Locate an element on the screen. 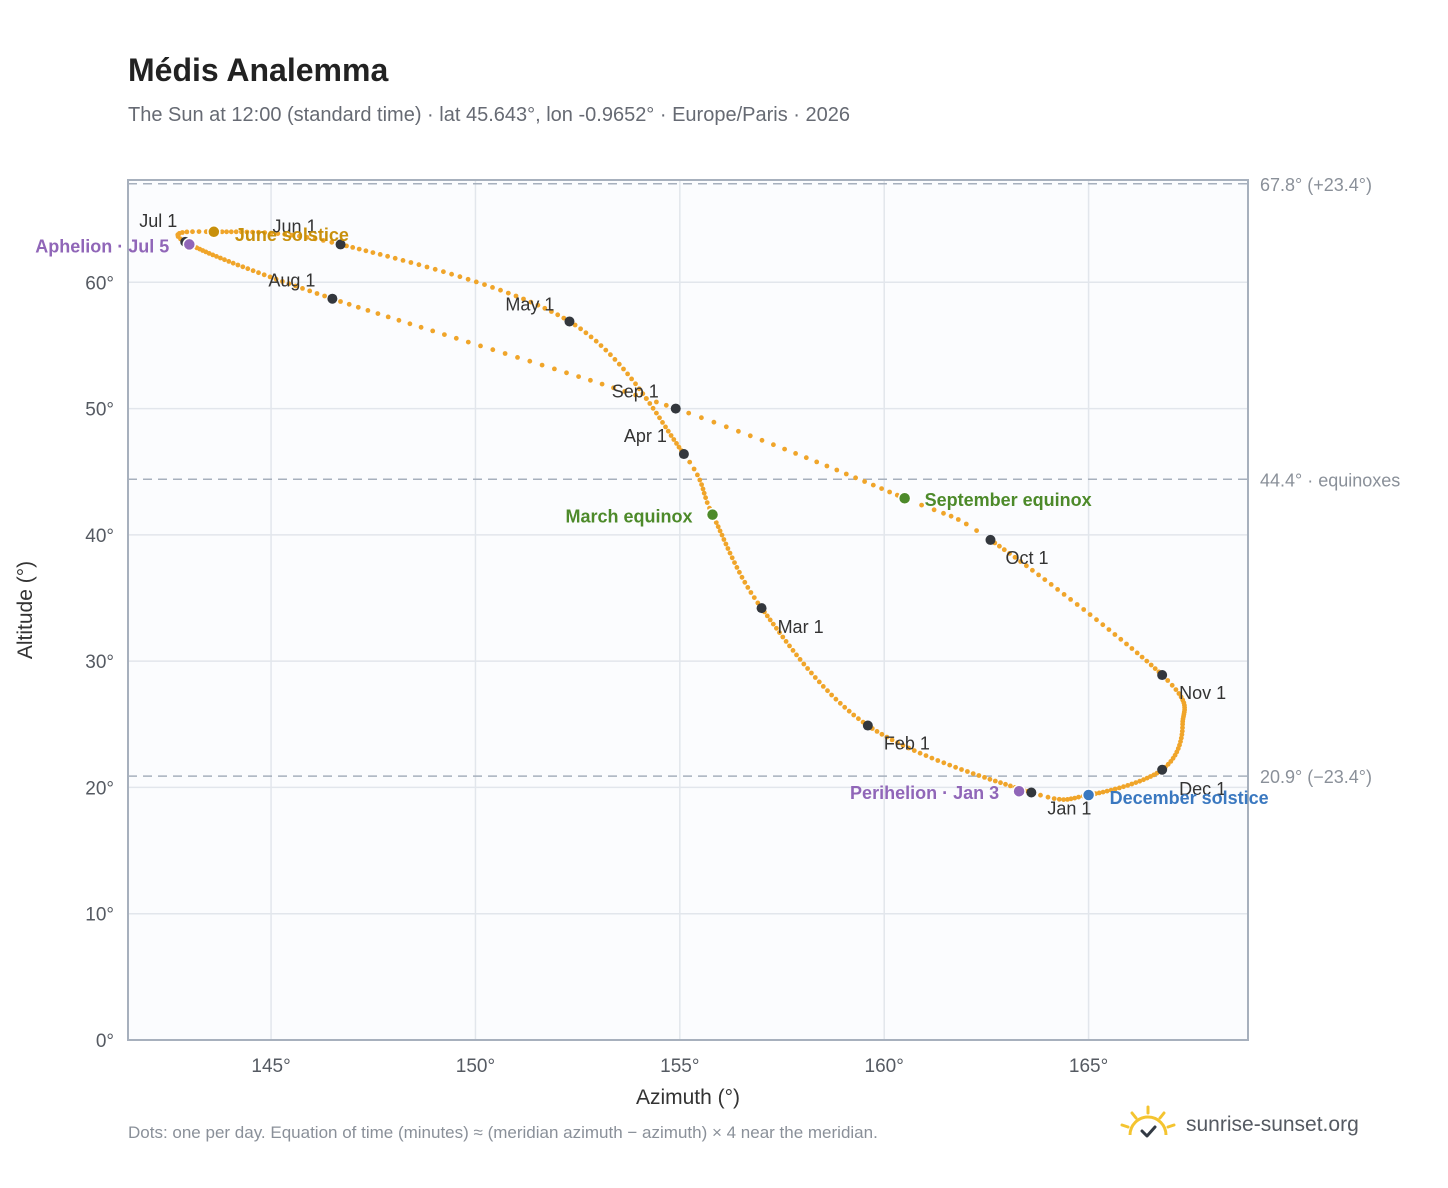 The width and height of the screenshot is (1448, 1188). x-tick-label: 155° is located at coordinates (679, 1066).